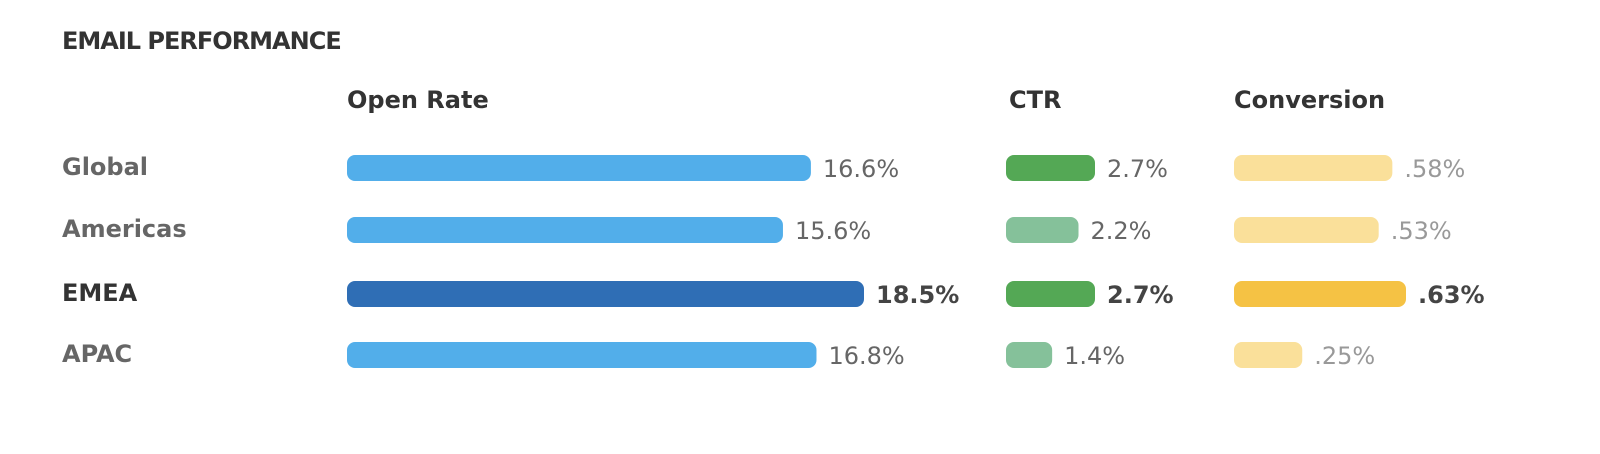 This screenshot has width=1600, height=454. Describe the element at coordinates (1121, 231) in the screenshot. I see `value-label: 2.2%` at that location.